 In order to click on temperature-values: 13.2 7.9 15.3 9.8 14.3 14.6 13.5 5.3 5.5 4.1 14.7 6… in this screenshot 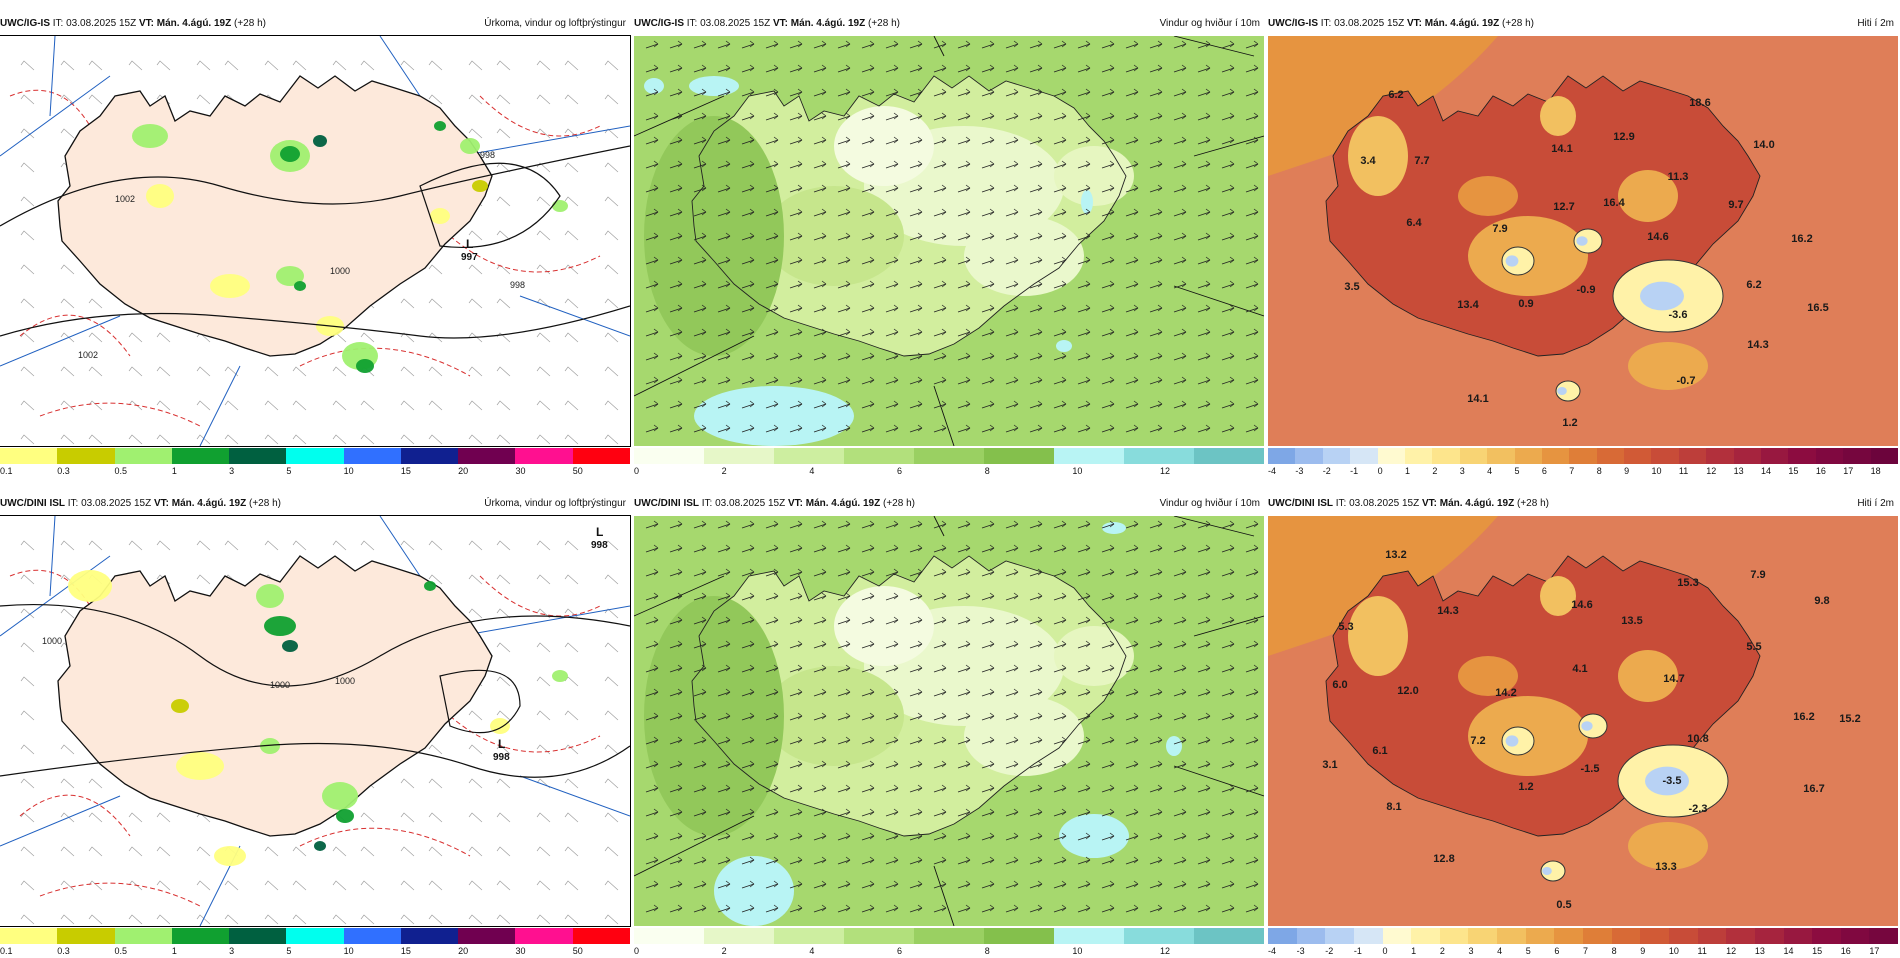, I will do `click(1591, 730)`.